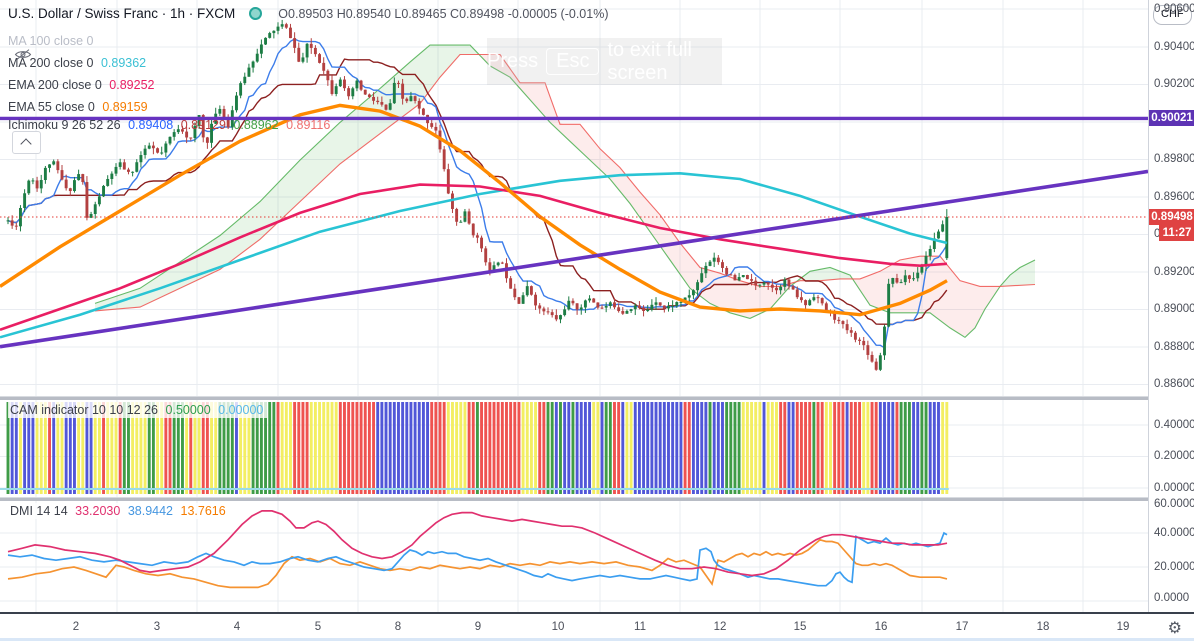 This screenshot has height=641, width=1194. What do you see at coordinates (881, 627) in the screenshot?
I see `time-tick: 16` at bounding box center [881, 627].